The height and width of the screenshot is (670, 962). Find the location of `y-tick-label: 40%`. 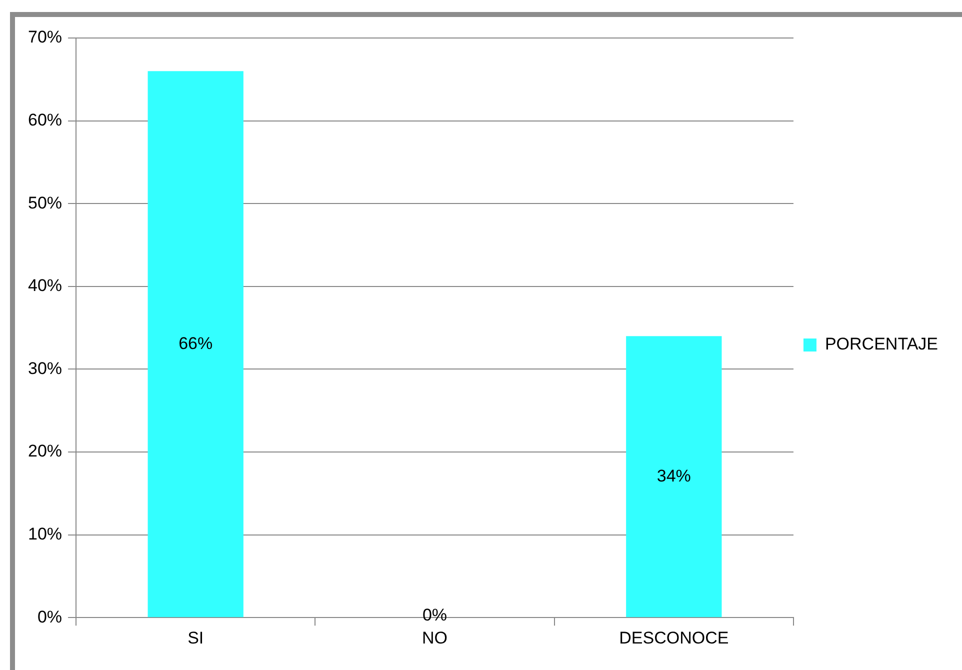

y-tick-label: 40% is located at coordinates (45, 286).